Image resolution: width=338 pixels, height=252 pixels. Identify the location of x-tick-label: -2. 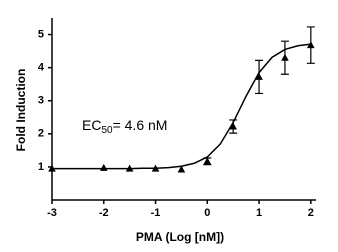
(104, 213).